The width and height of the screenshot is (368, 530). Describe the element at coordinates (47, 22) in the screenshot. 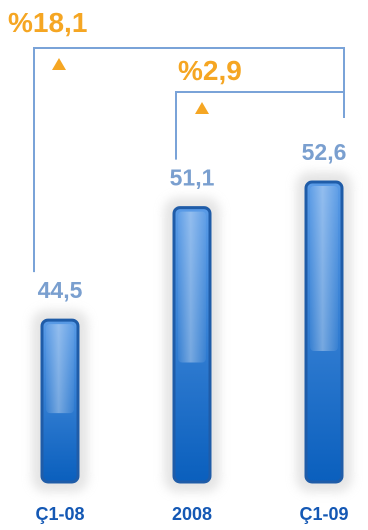

I see `change-percent-label: %18,1` at that location.